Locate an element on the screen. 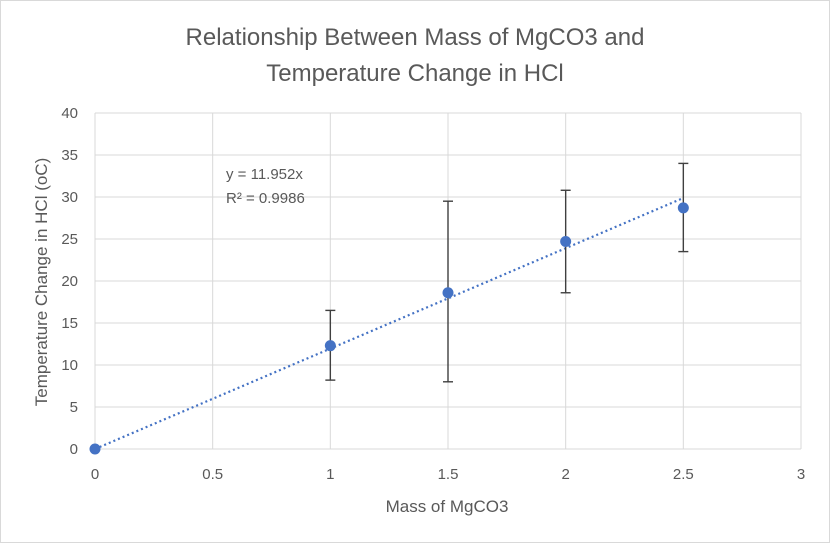 This screenshot has height=543, width=830. trendline-r-squared: R² = 0.9986 is located at coordinates (265, 198).